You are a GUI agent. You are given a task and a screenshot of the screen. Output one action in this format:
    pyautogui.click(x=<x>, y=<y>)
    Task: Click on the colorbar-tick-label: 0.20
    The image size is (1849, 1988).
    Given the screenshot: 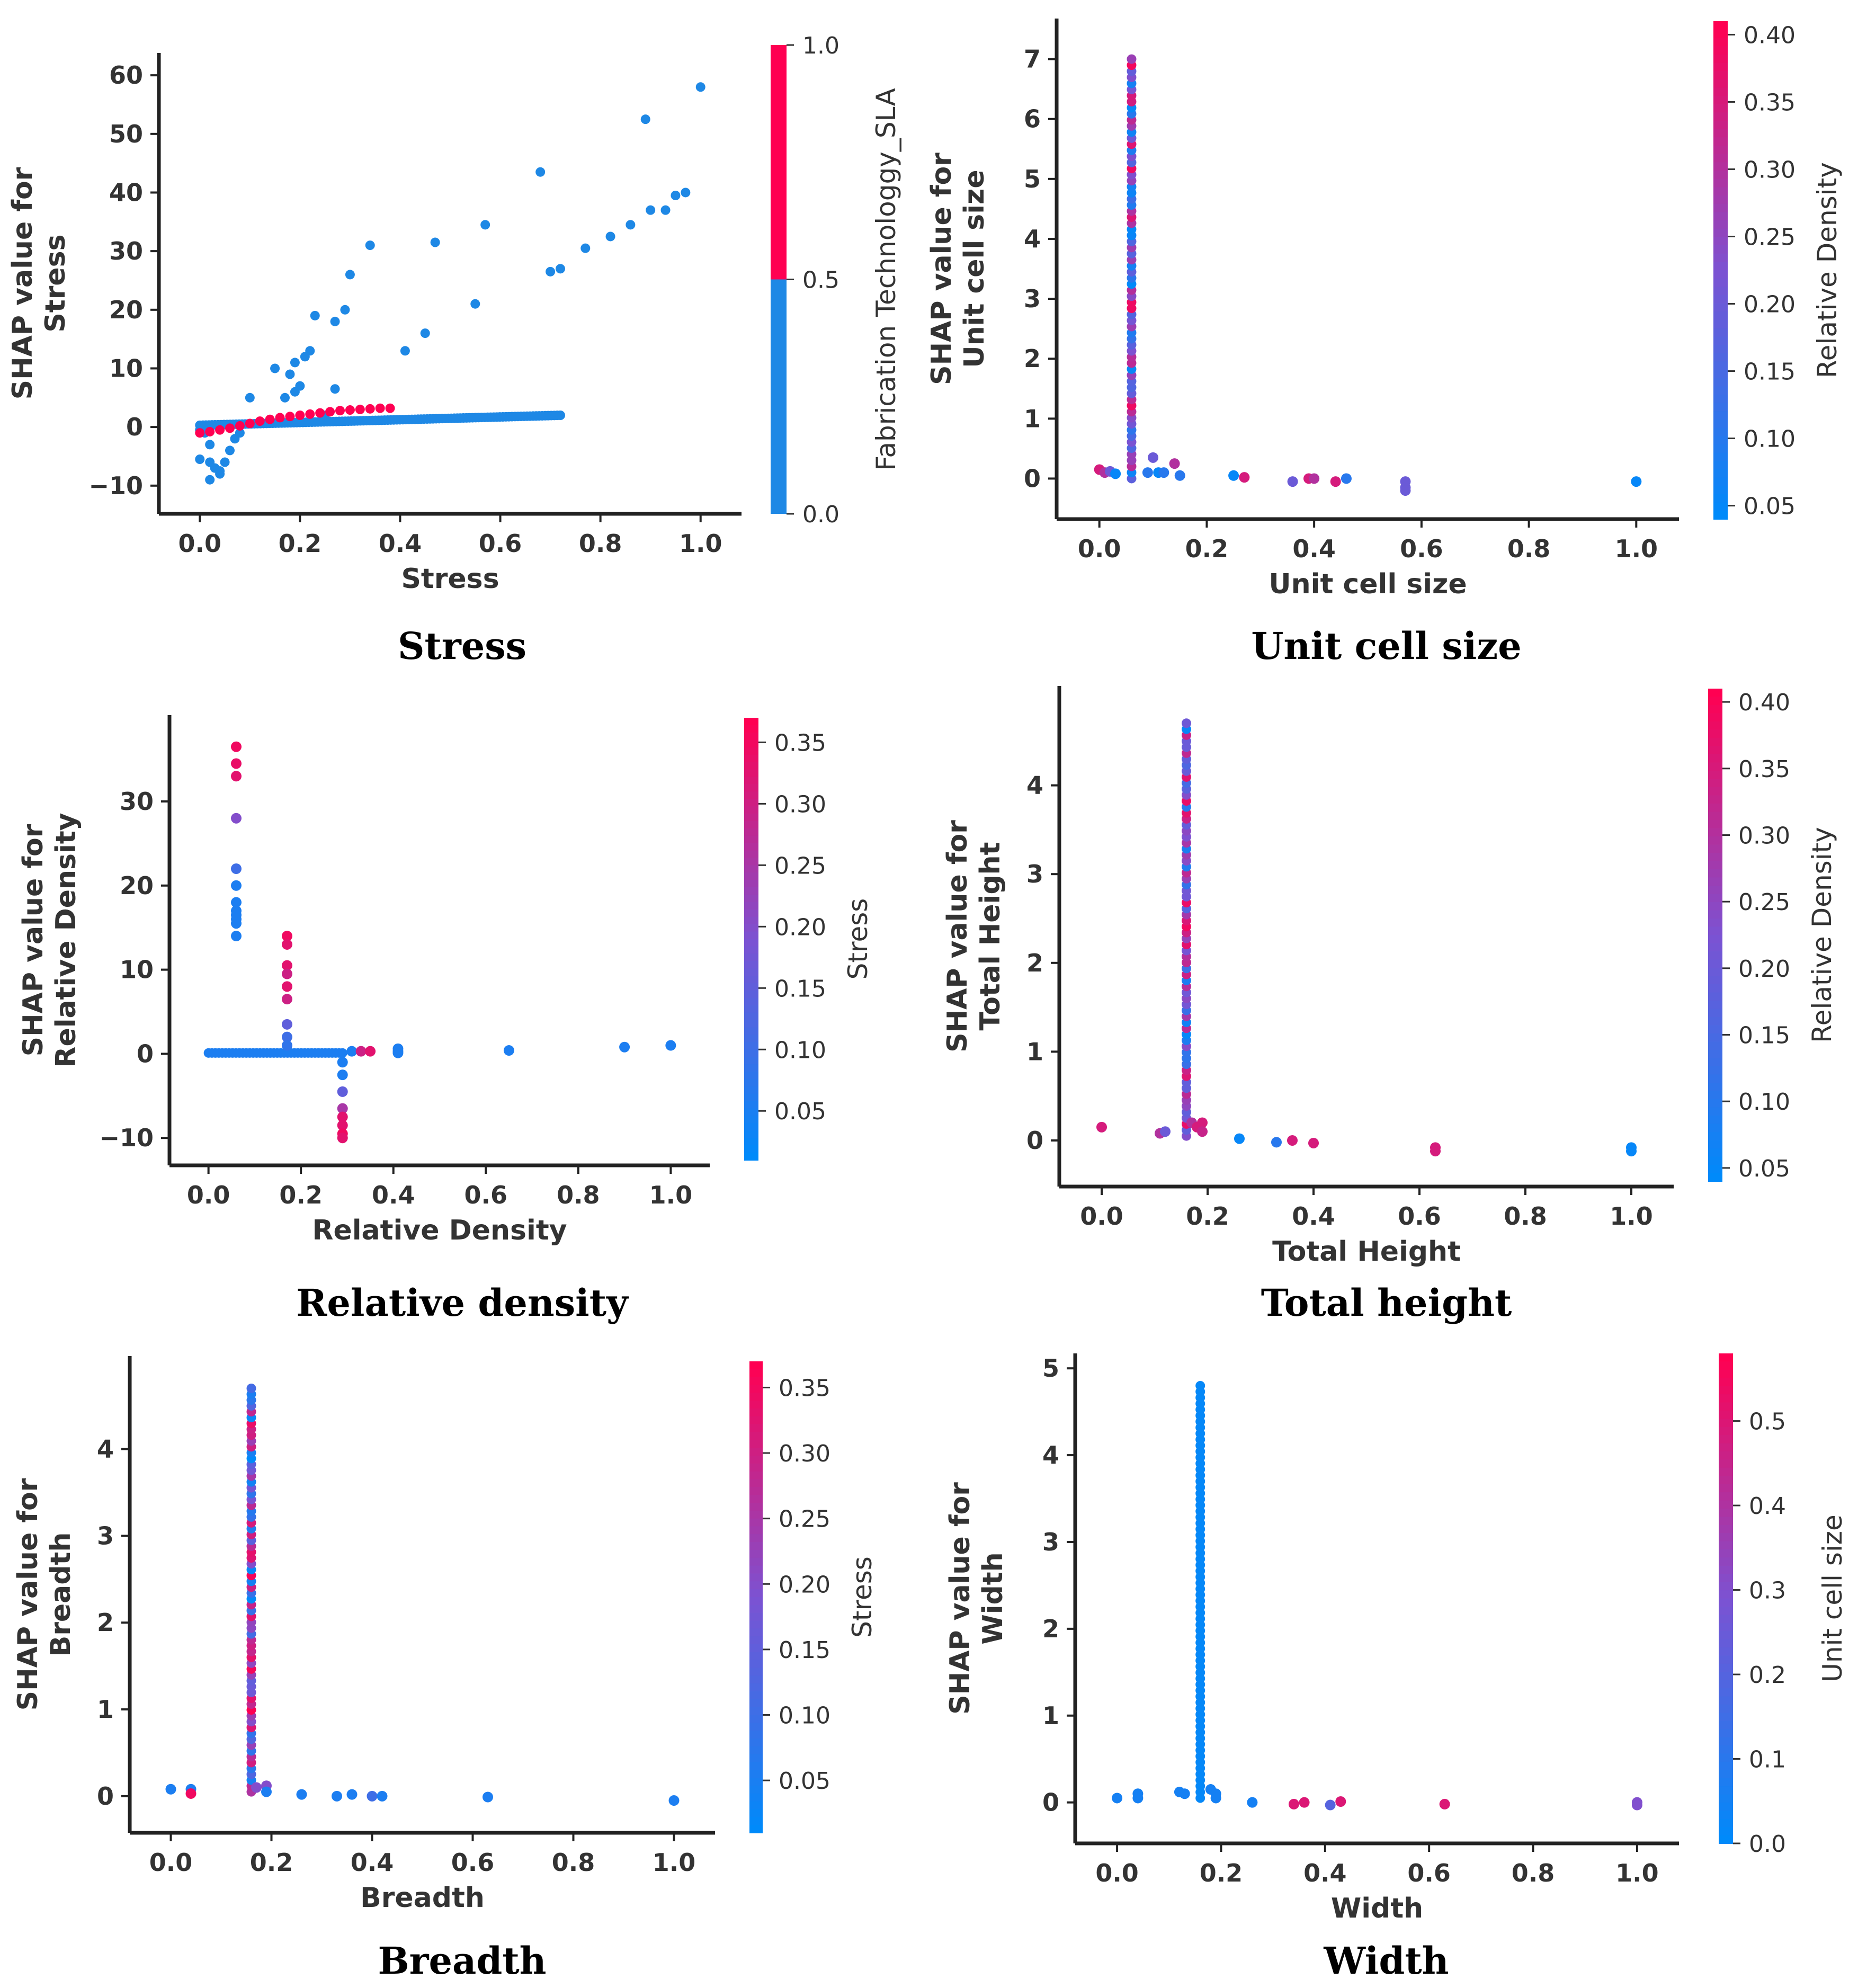 What is the action you would take?
    pyautogui.click(x=804, y=1585)
    